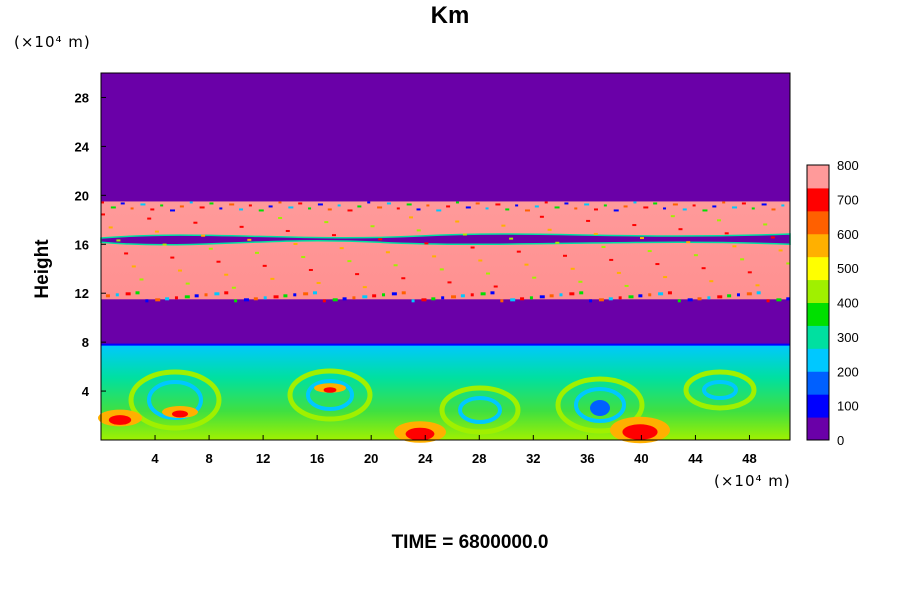  I want to click on x-tick-label: 40, so click(641, 458).